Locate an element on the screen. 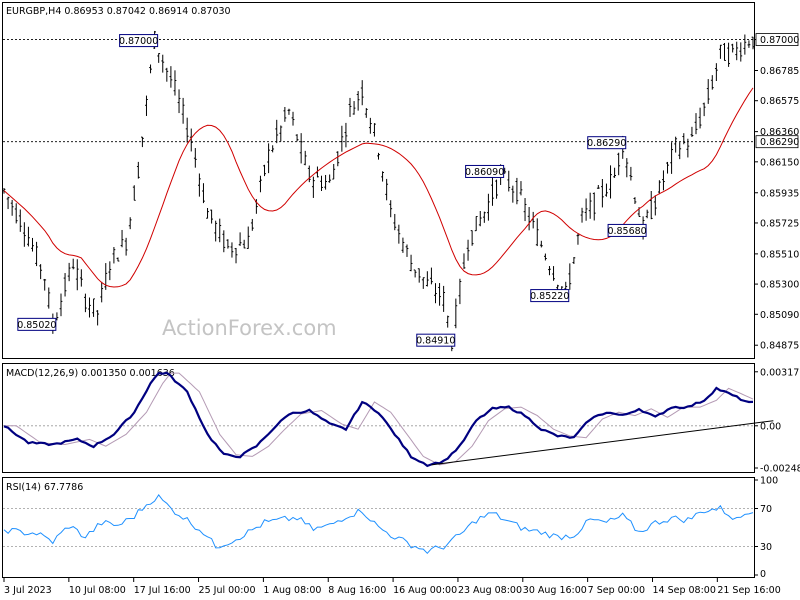  annotation-label: 0.86290 is located at coordinates (606, 143).